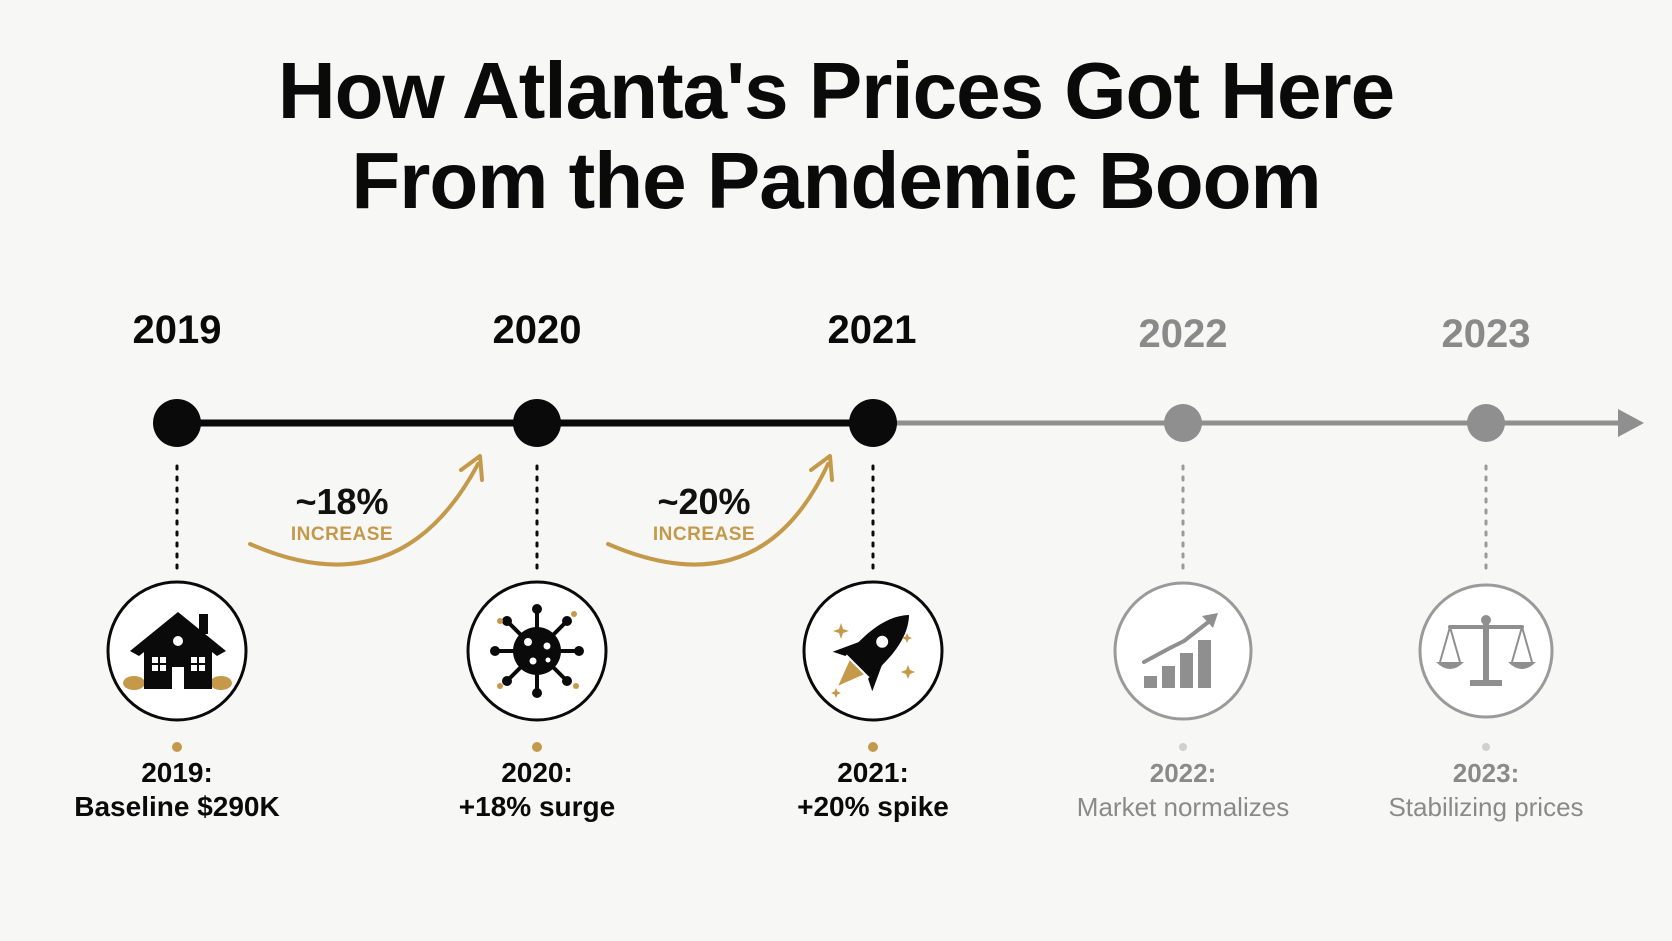 Image resolution: width=1672 pixels, height=941 pixels. Describe the element at coordinates (177, 651) in the screenshot. I see `house-icon` at that location.